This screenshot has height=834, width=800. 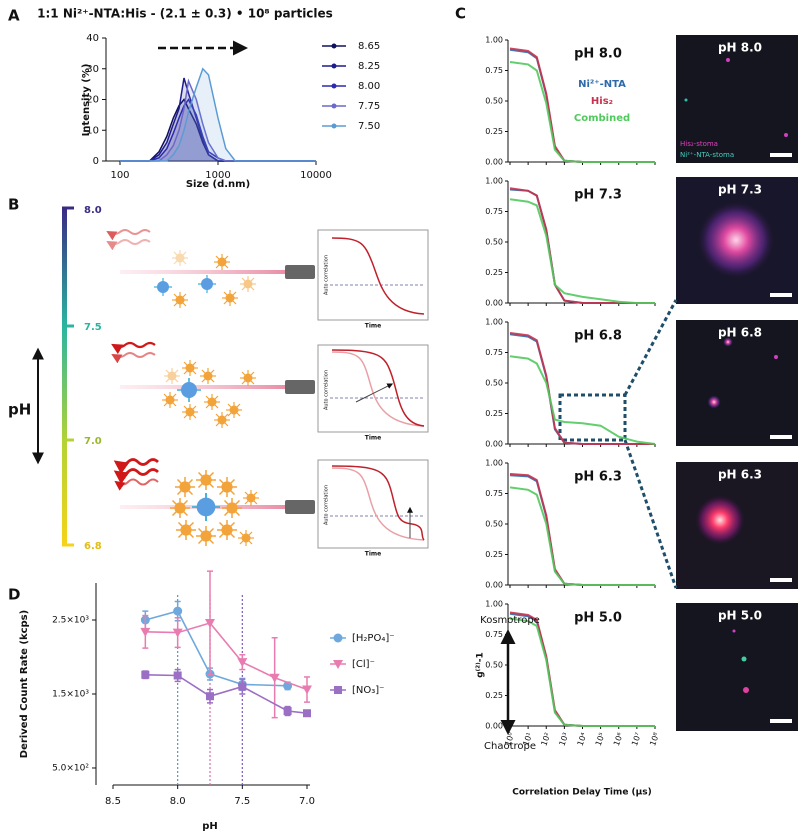 What do you see at coordinates (740, 48) in the screenshot?
I see `micrograph-label: pH 8.0` at bounding box center [740, 48].